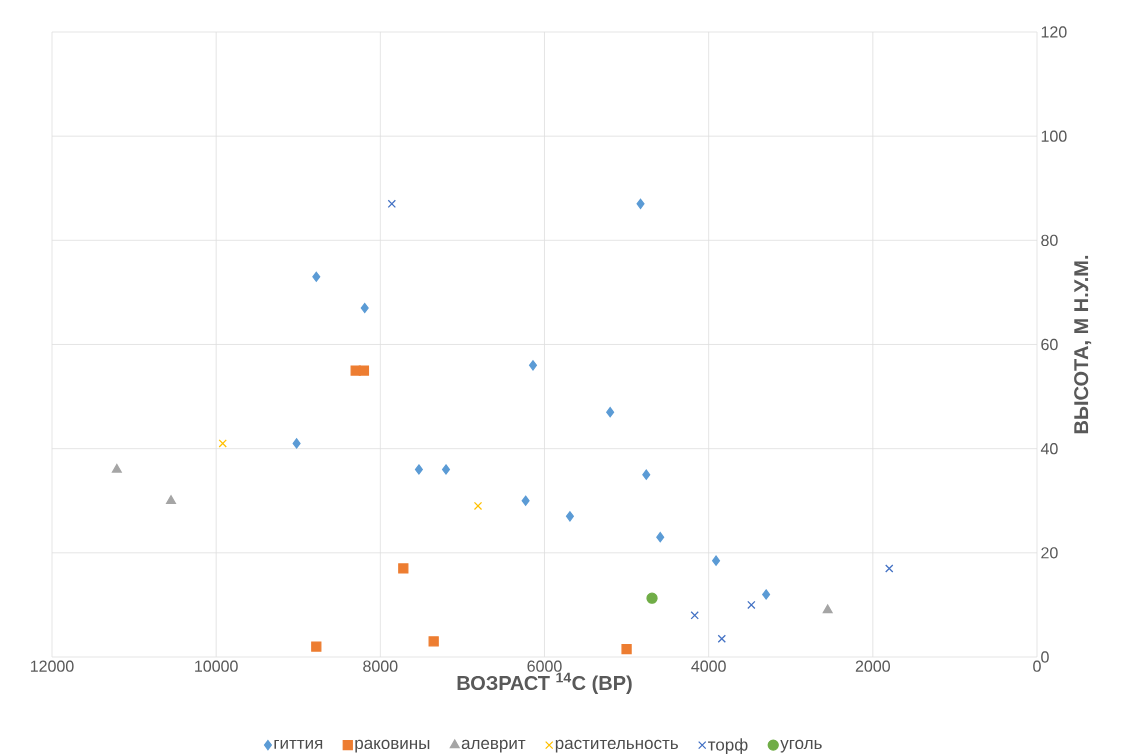 The height and width of the screenshot is (756, 1140). I want to click on x-tick-label: 10000, so click(216, 666).